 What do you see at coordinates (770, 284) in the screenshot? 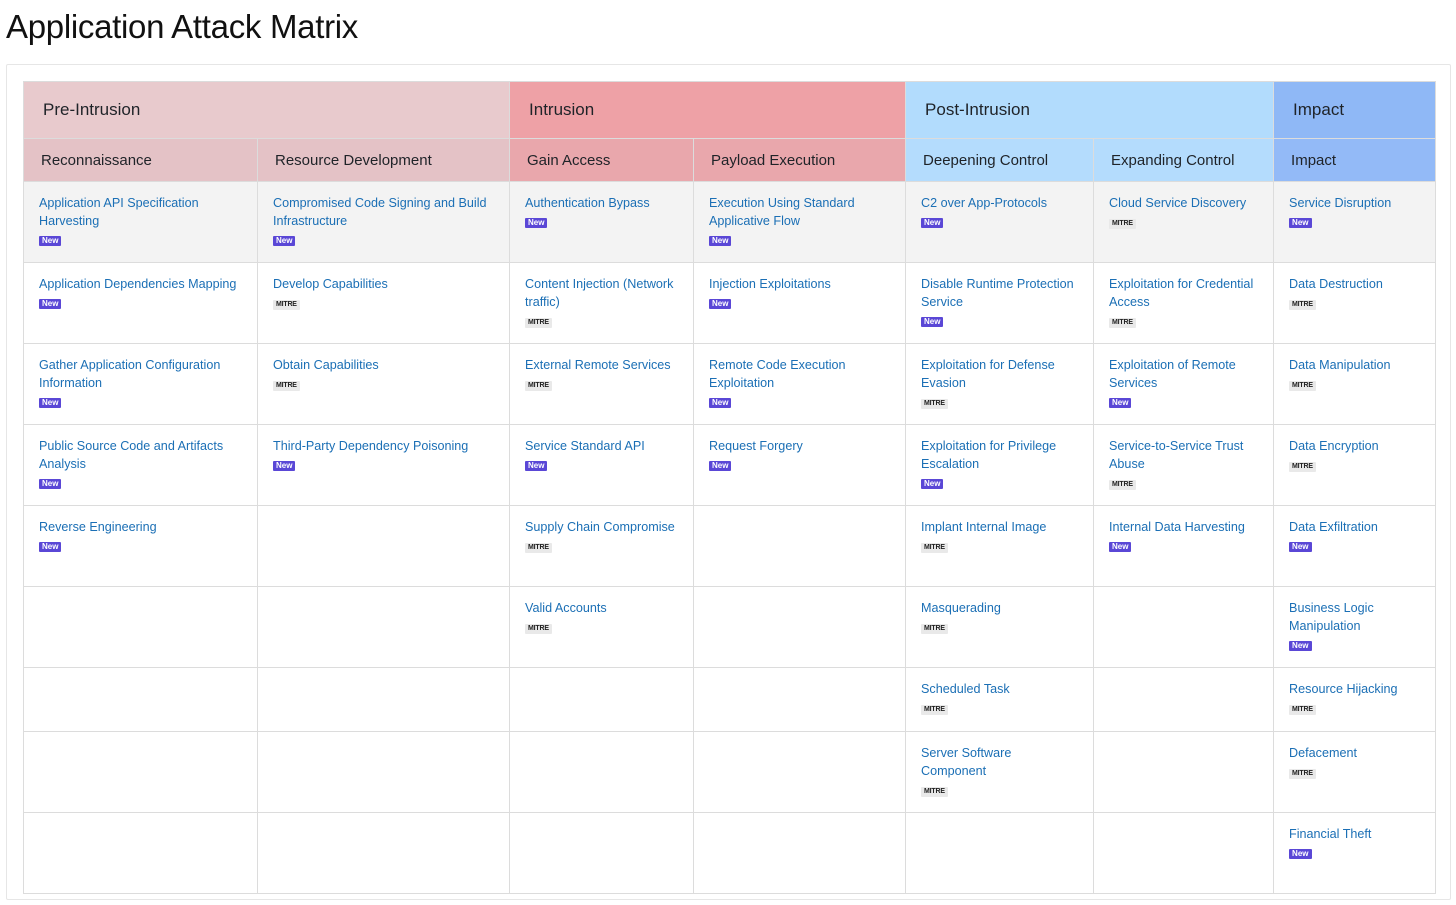
I see `technique-link: Injection Exploitations` at bounding box center [770, 284].